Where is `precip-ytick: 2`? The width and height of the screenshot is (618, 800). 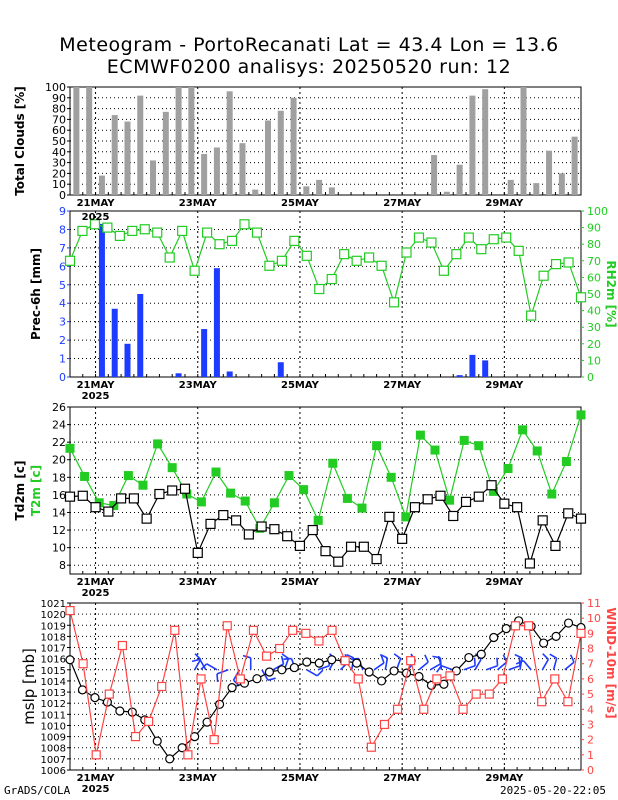
precip-ytick: 2 is located at coordinates (62, 340).